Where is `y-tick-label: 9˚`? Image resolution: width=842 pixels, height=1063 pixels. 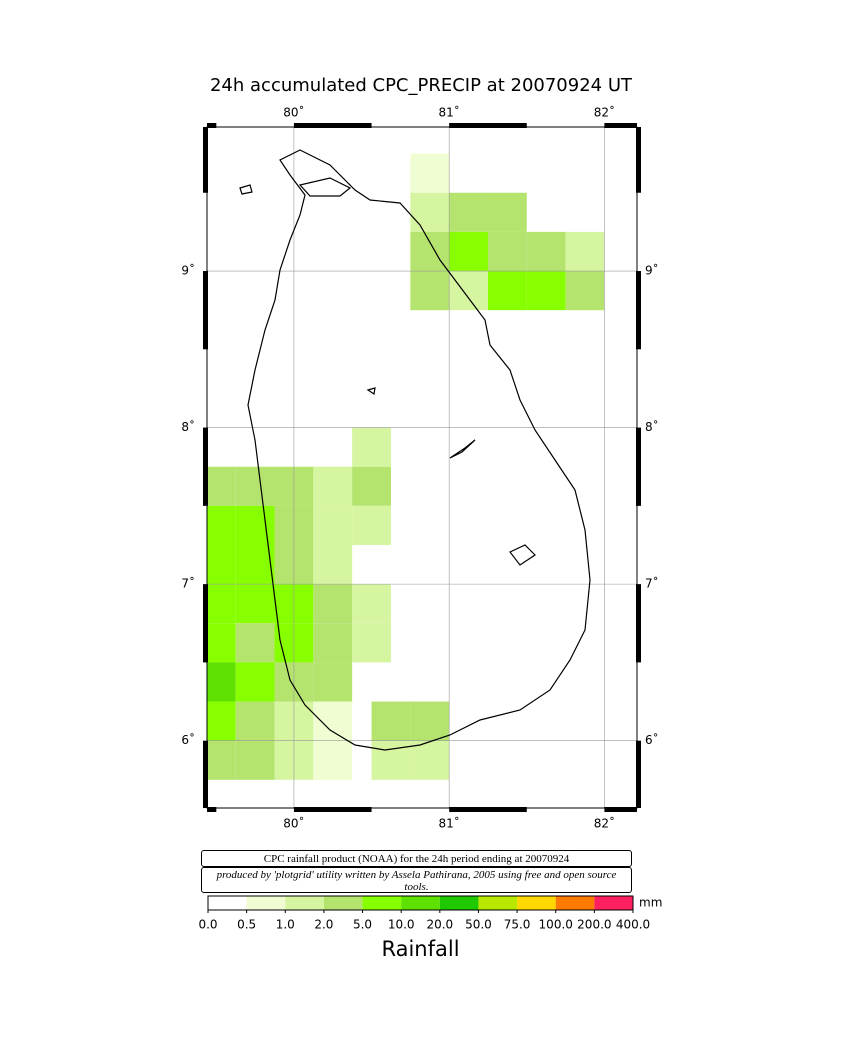
y-tick-label: 9˚ is located at coordinates (652, 270).